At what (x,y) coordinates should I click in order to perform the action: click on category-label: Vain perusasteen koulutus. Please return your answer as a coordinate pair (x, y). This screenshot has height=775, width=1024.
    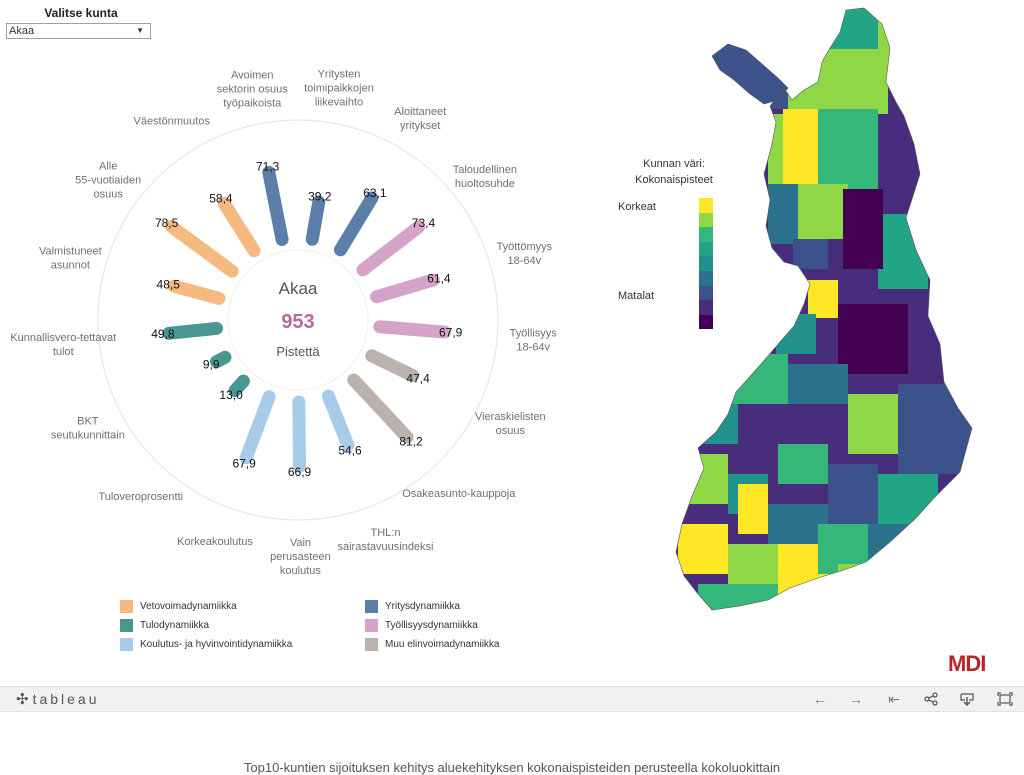
    Looking at the image, I should click on (300, 557).